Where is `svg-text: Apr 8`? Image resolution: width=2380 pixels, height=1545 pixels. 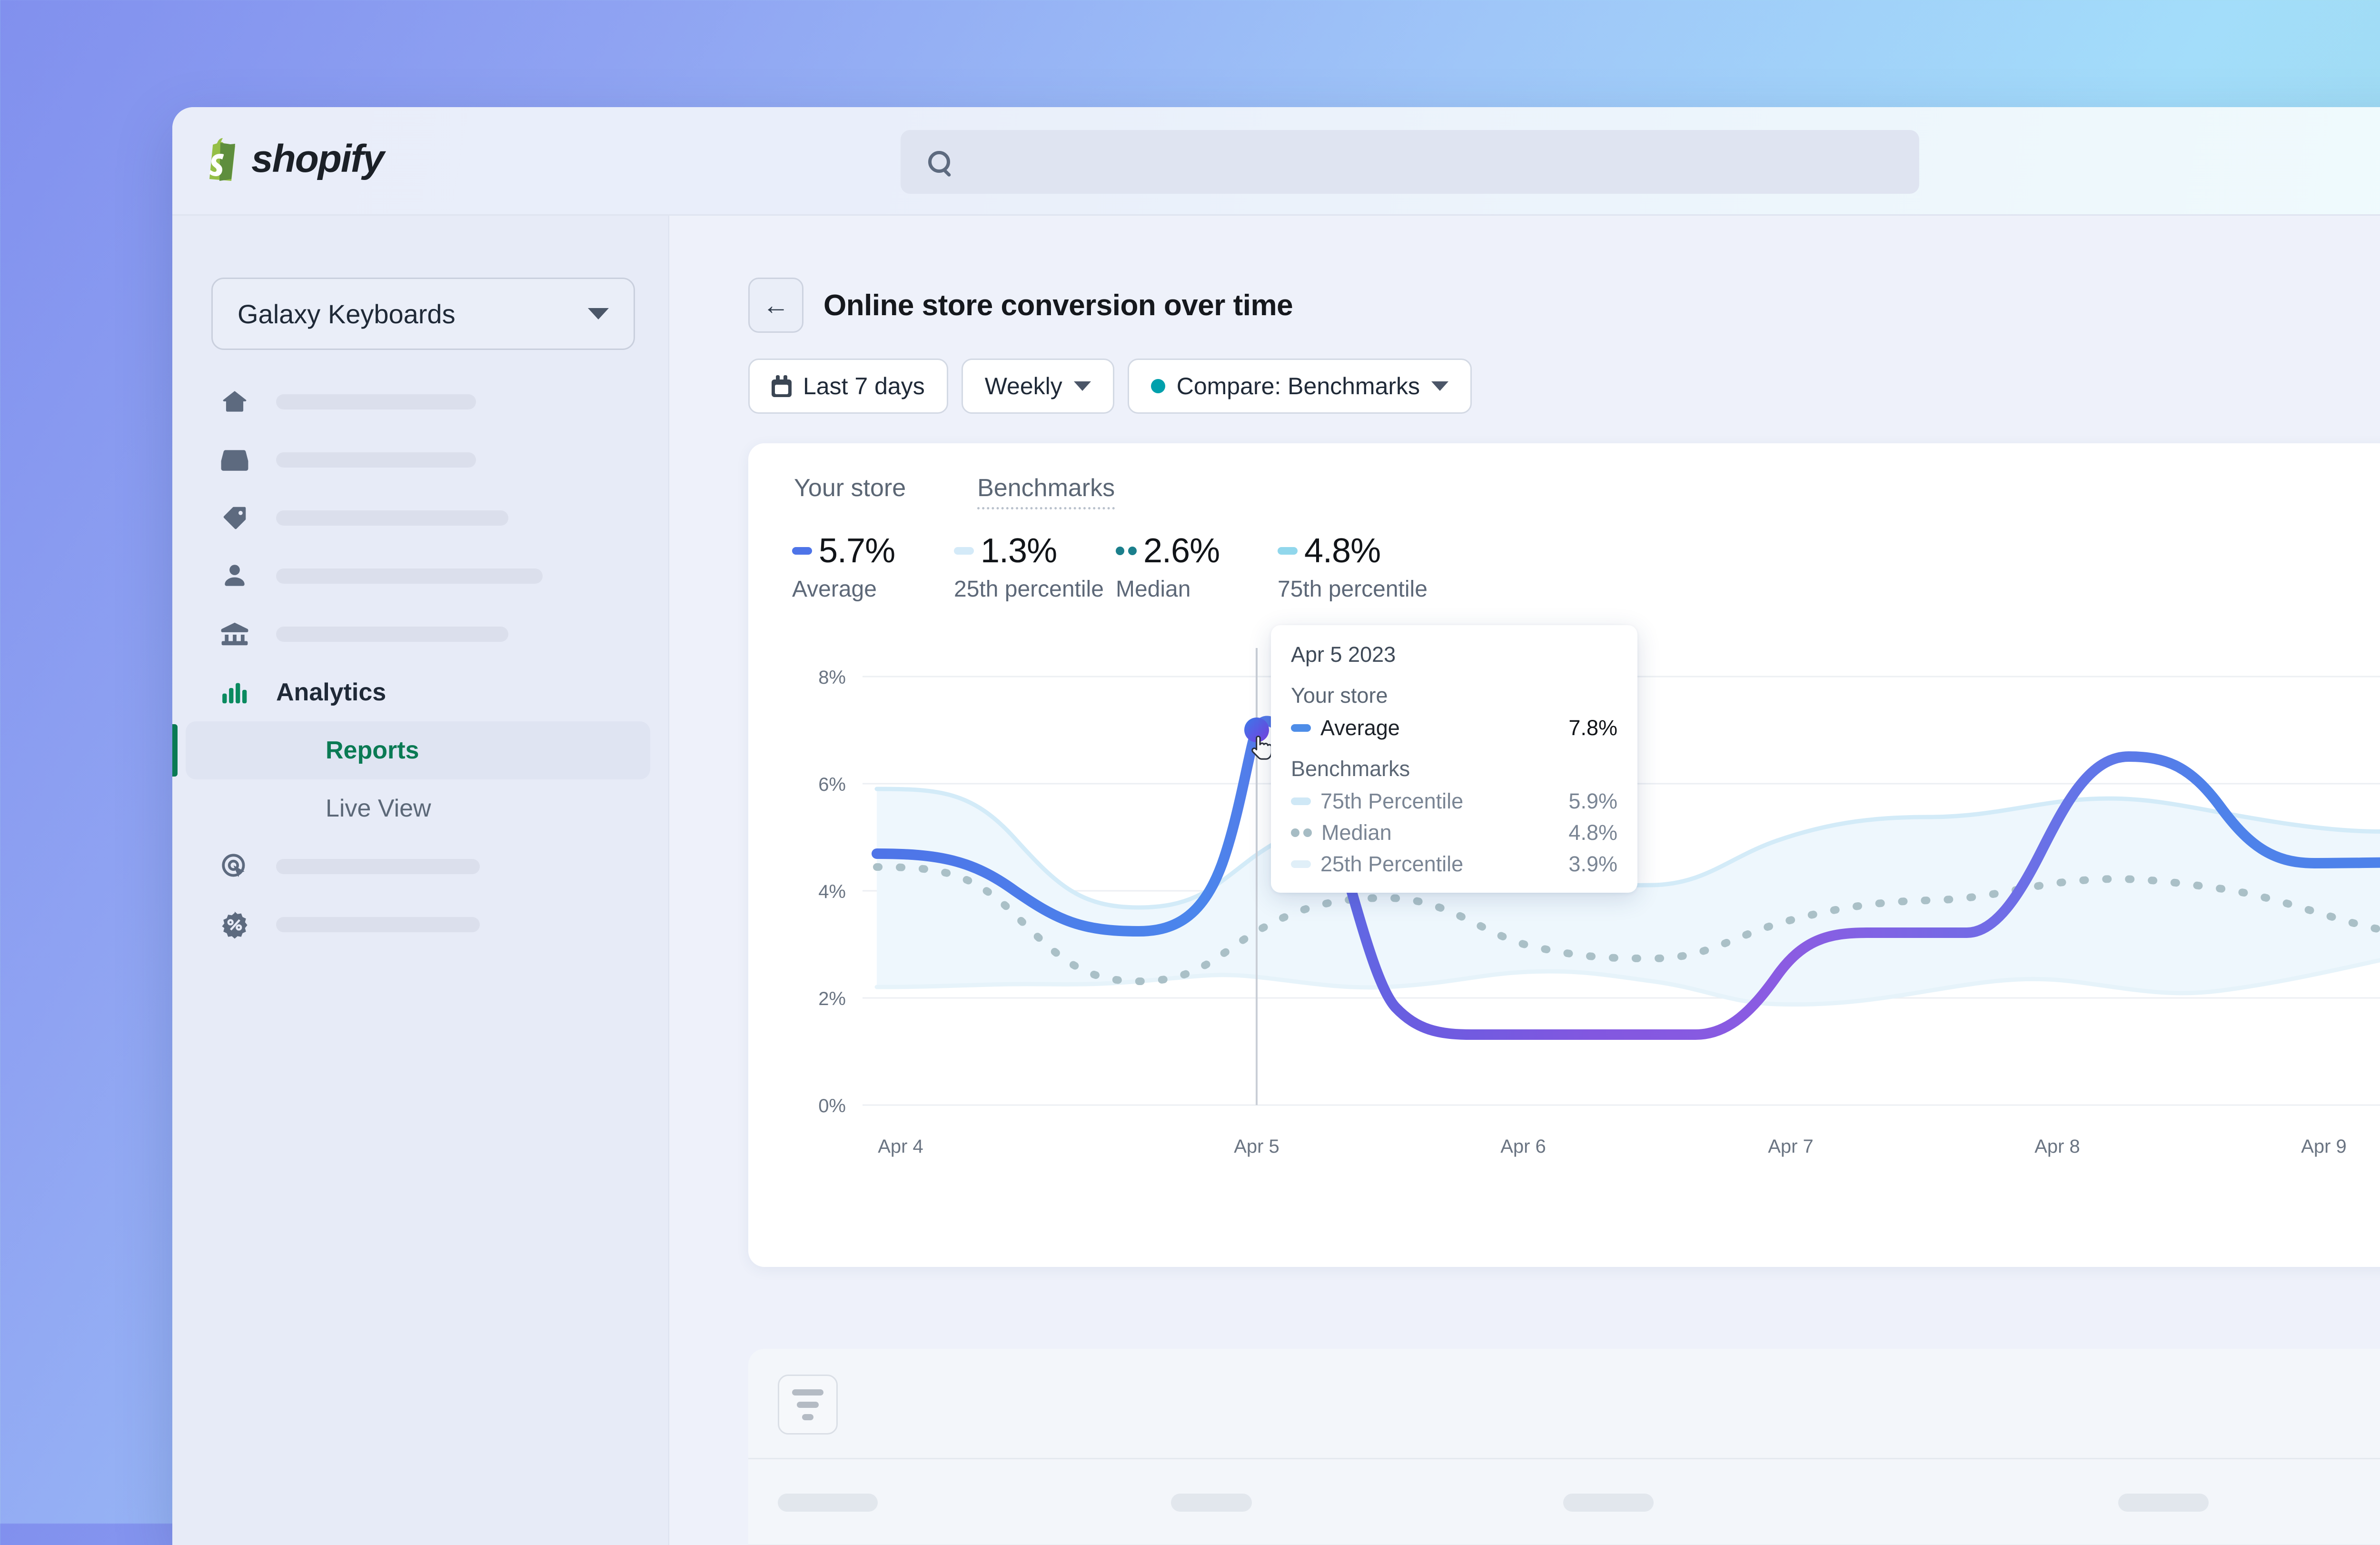 svg-text: Apr 8 is located at coordinates (2057, 1146).